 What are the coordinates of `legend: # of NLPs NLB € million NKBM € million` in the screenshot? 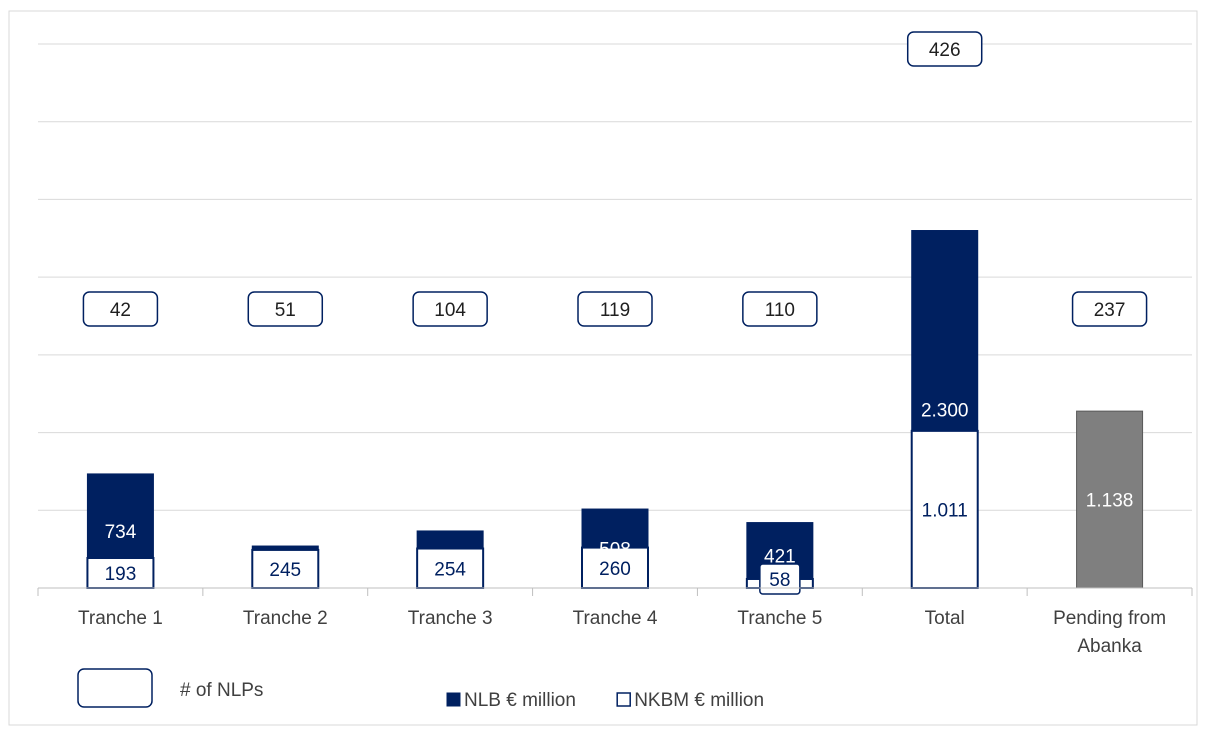 It's located at (420, 689).